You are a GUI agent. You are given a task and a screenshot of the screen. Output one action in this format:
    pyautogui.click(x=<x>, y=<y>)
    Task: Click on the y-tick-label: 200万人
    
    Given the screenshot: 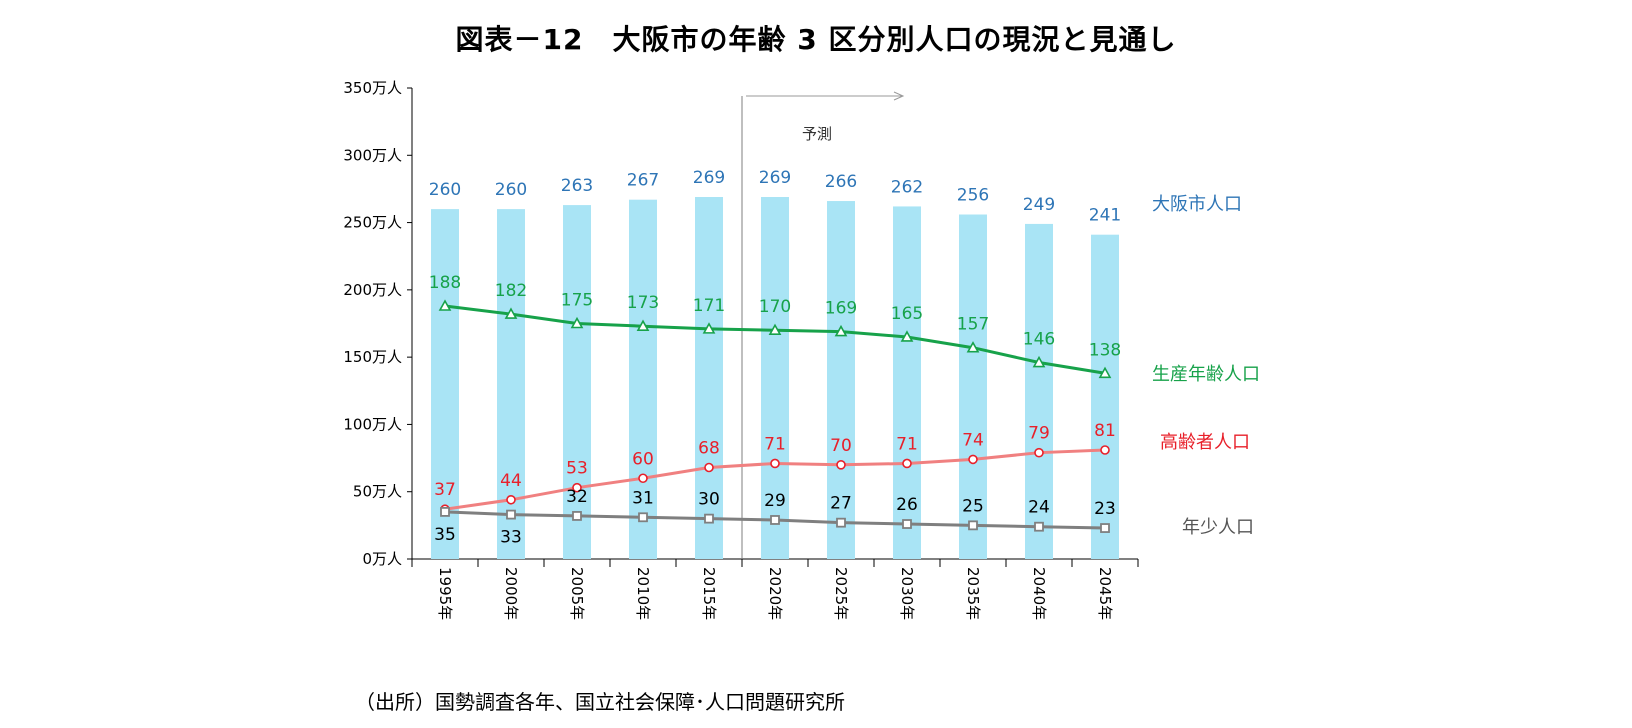 What is the action you would take?
    pyautogui.click(x=372, y=290)
    